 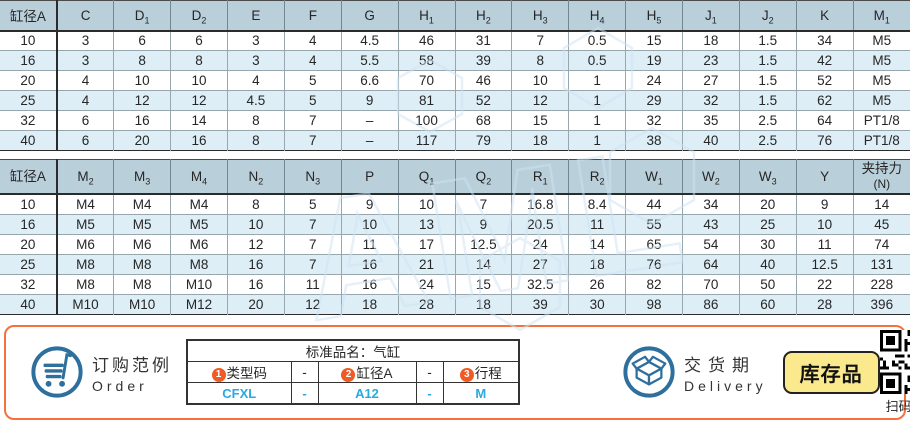 I want to click on table-cell: 13, so click(x=427, y=224).